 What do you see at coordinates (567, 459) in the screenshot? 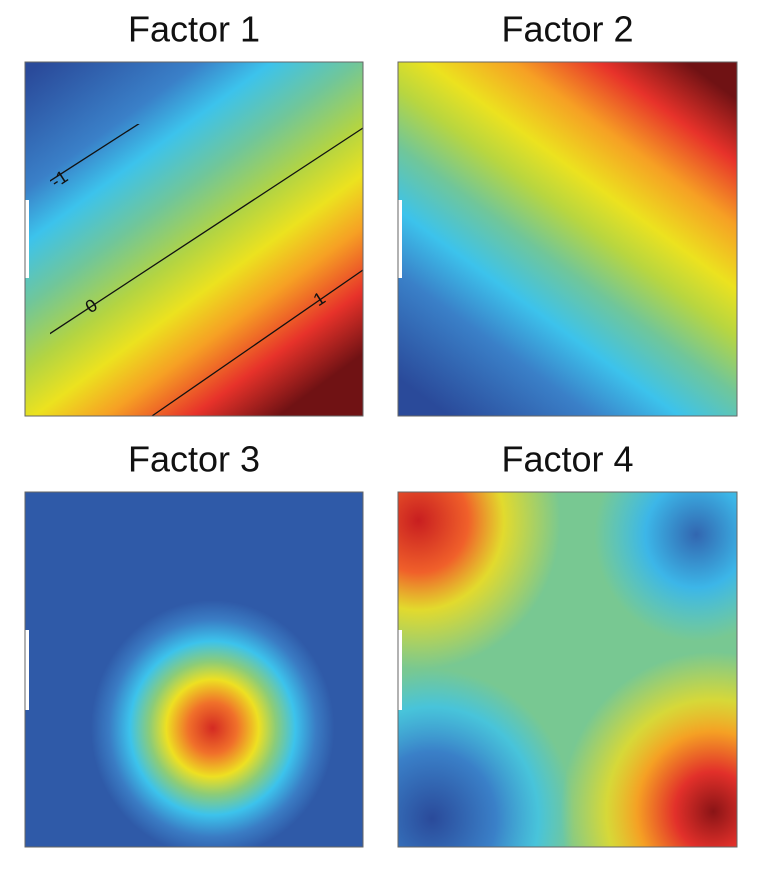
I see `chart-title: Factor 4` at bounding box center [567, 459].